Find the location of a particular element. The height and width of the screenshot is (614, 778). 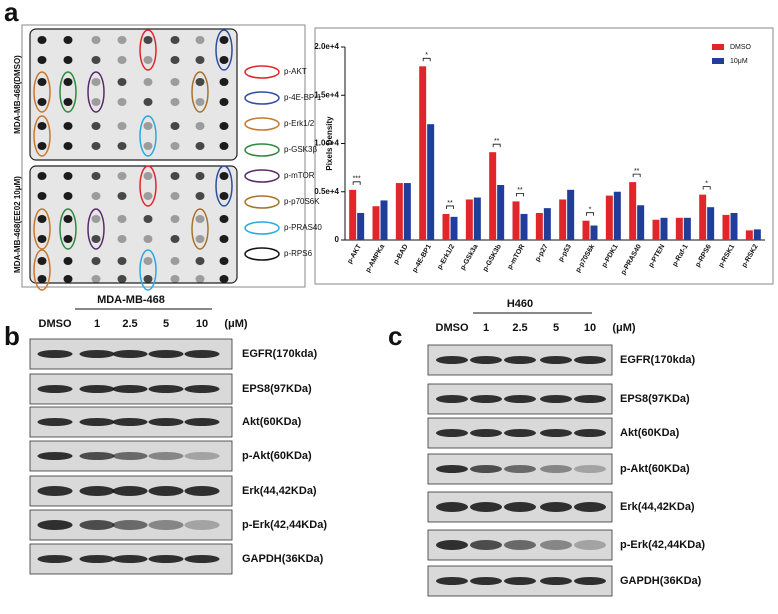

blot-frame is located at coordinates (133, 224).